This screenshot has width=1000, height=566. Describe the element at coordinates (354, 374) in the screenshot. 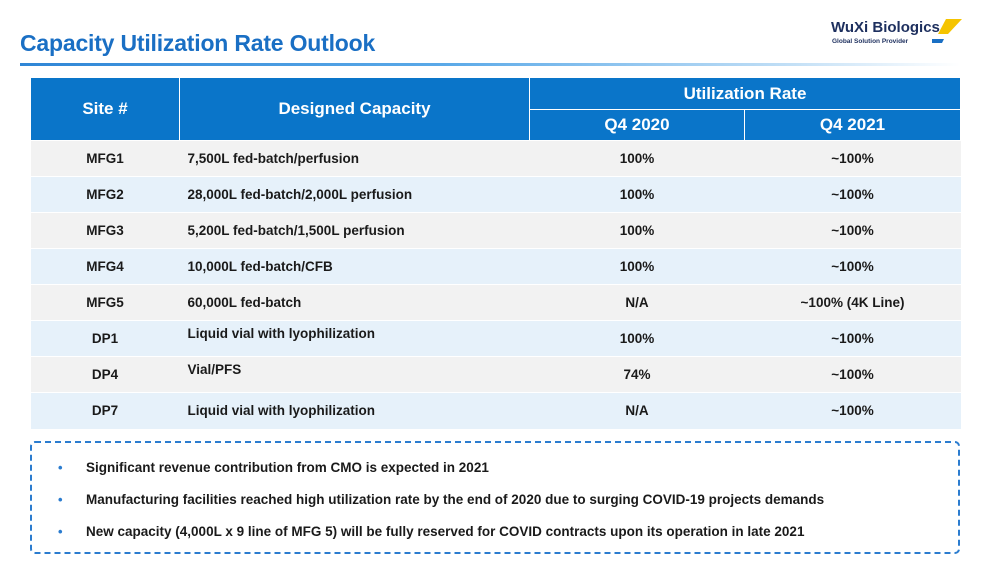

I see `capacity-cell: Vial/PFS` at that location.